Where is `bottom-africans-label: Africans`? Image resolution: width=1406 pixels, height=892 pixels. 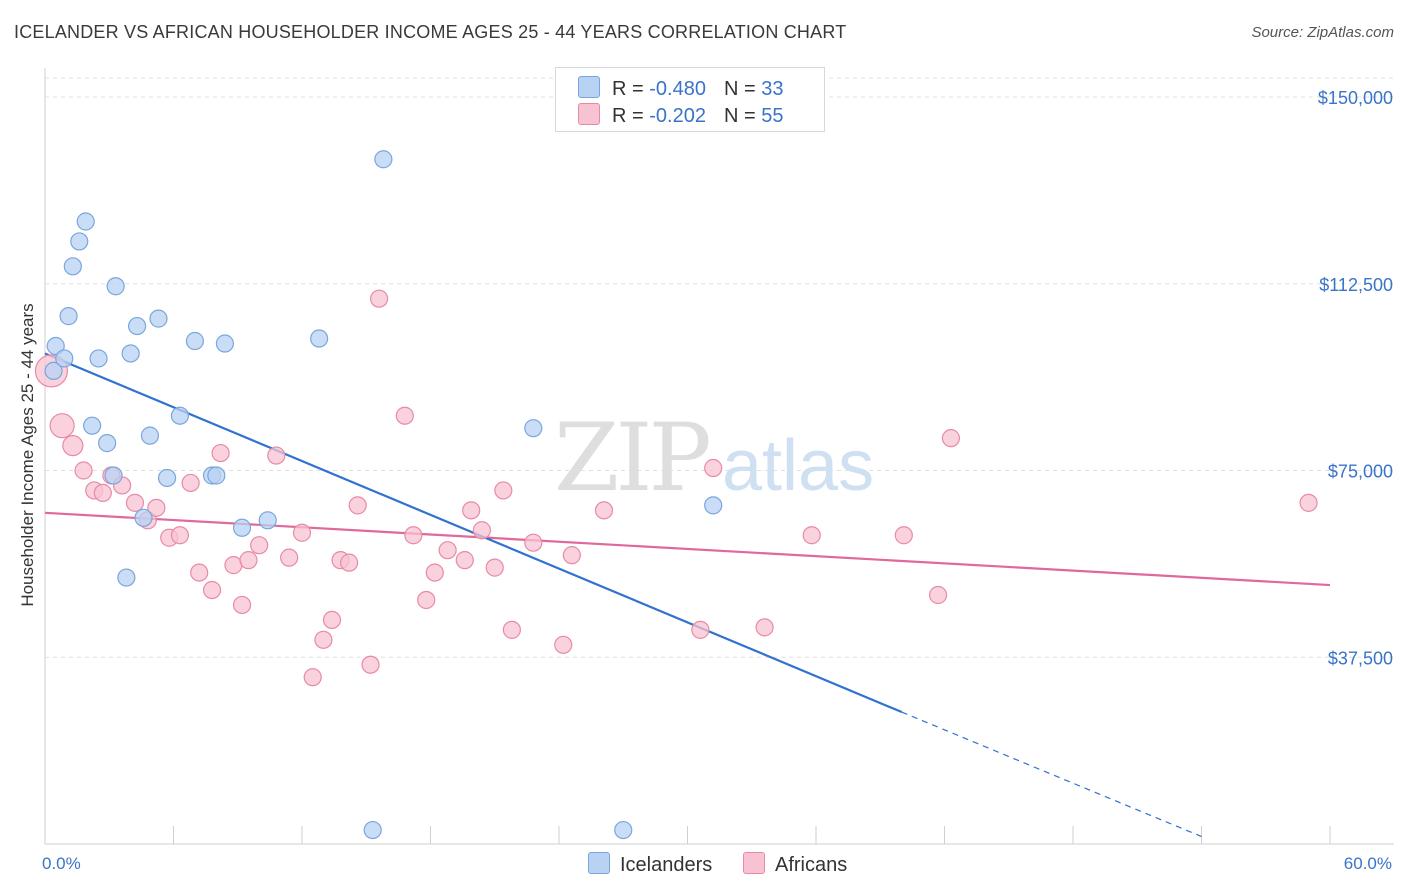
bottom-africans-label: Africans is located at coordinates (811, 865).